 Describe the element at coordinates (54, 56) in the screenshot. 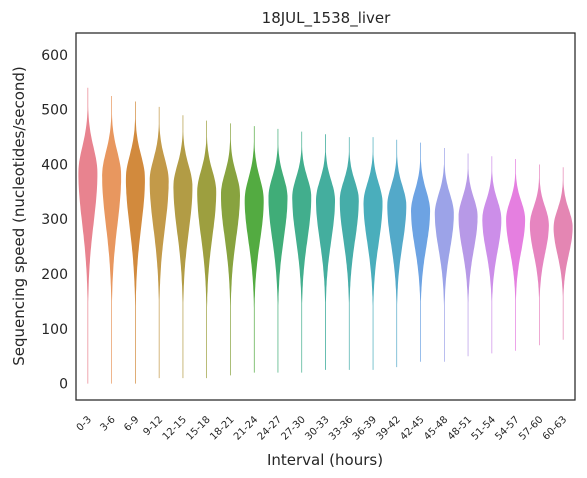

I see `y-tick-label: 600` at that location.